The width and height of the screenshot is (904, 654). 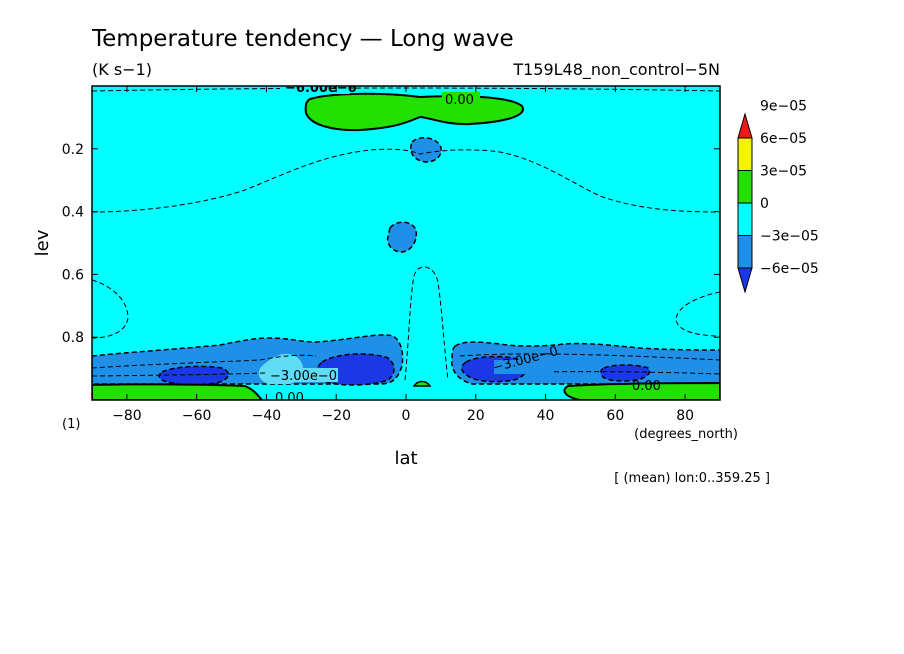 What do you see at coordinates (178, 391) in the screenshot?
I see `positive-surface-south` at bounding box center [178, 391].